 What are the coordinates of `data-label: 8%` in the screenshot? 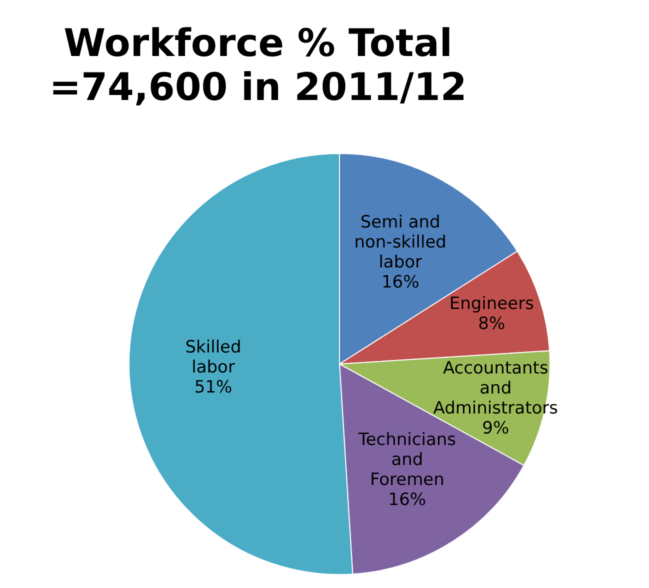 It's located at (492, 324).